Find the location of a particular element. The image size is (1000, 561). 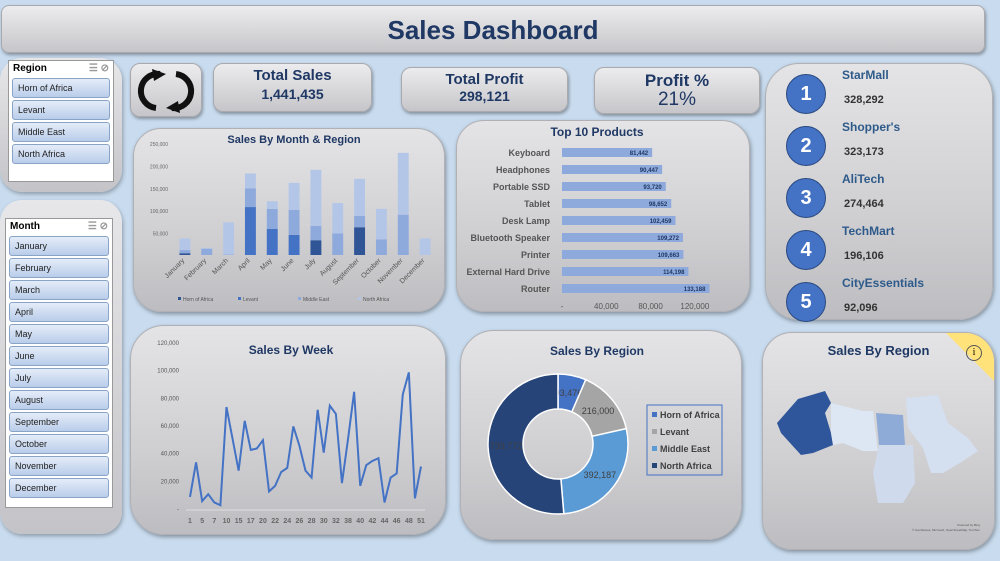

month-slicer-item: May is located at coordinates (59, 334).